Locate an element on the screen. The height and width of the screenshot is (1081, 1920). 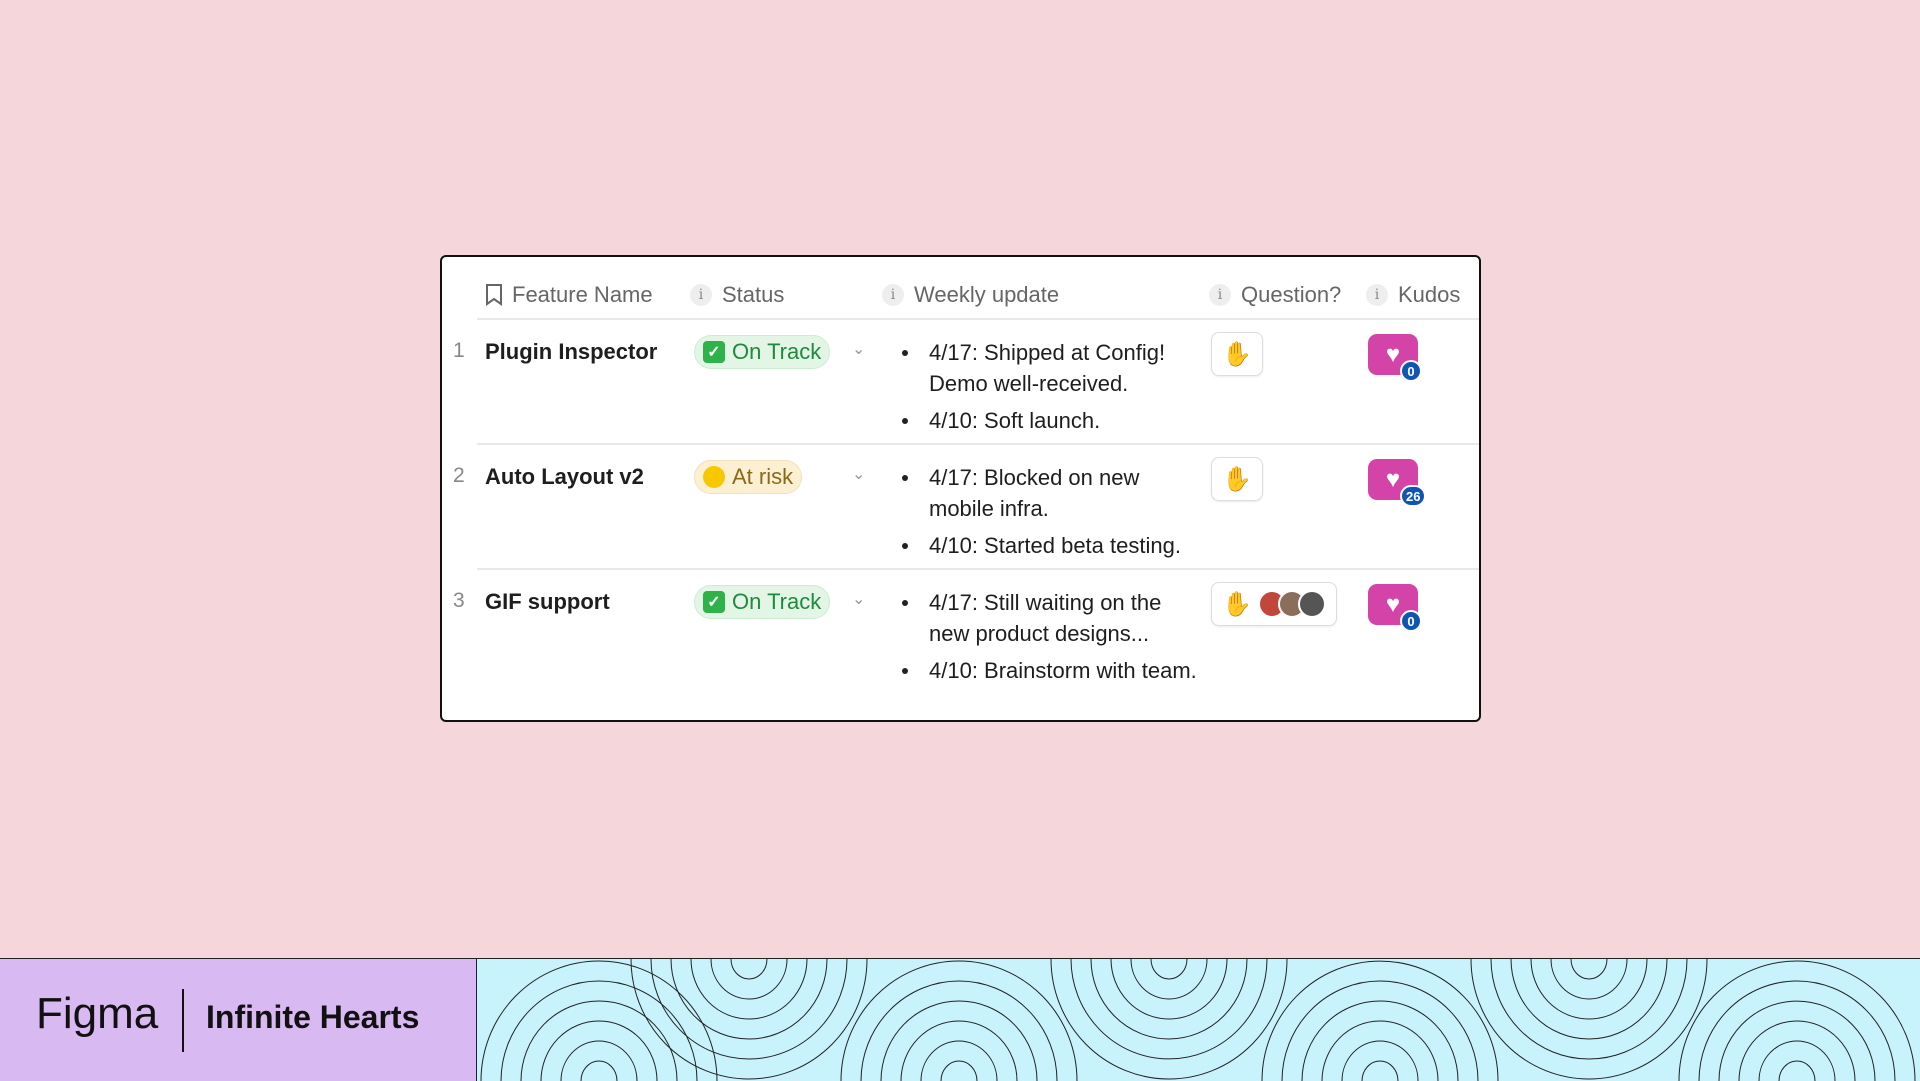
header-label: Question? is located at coordinates (1291, 294).